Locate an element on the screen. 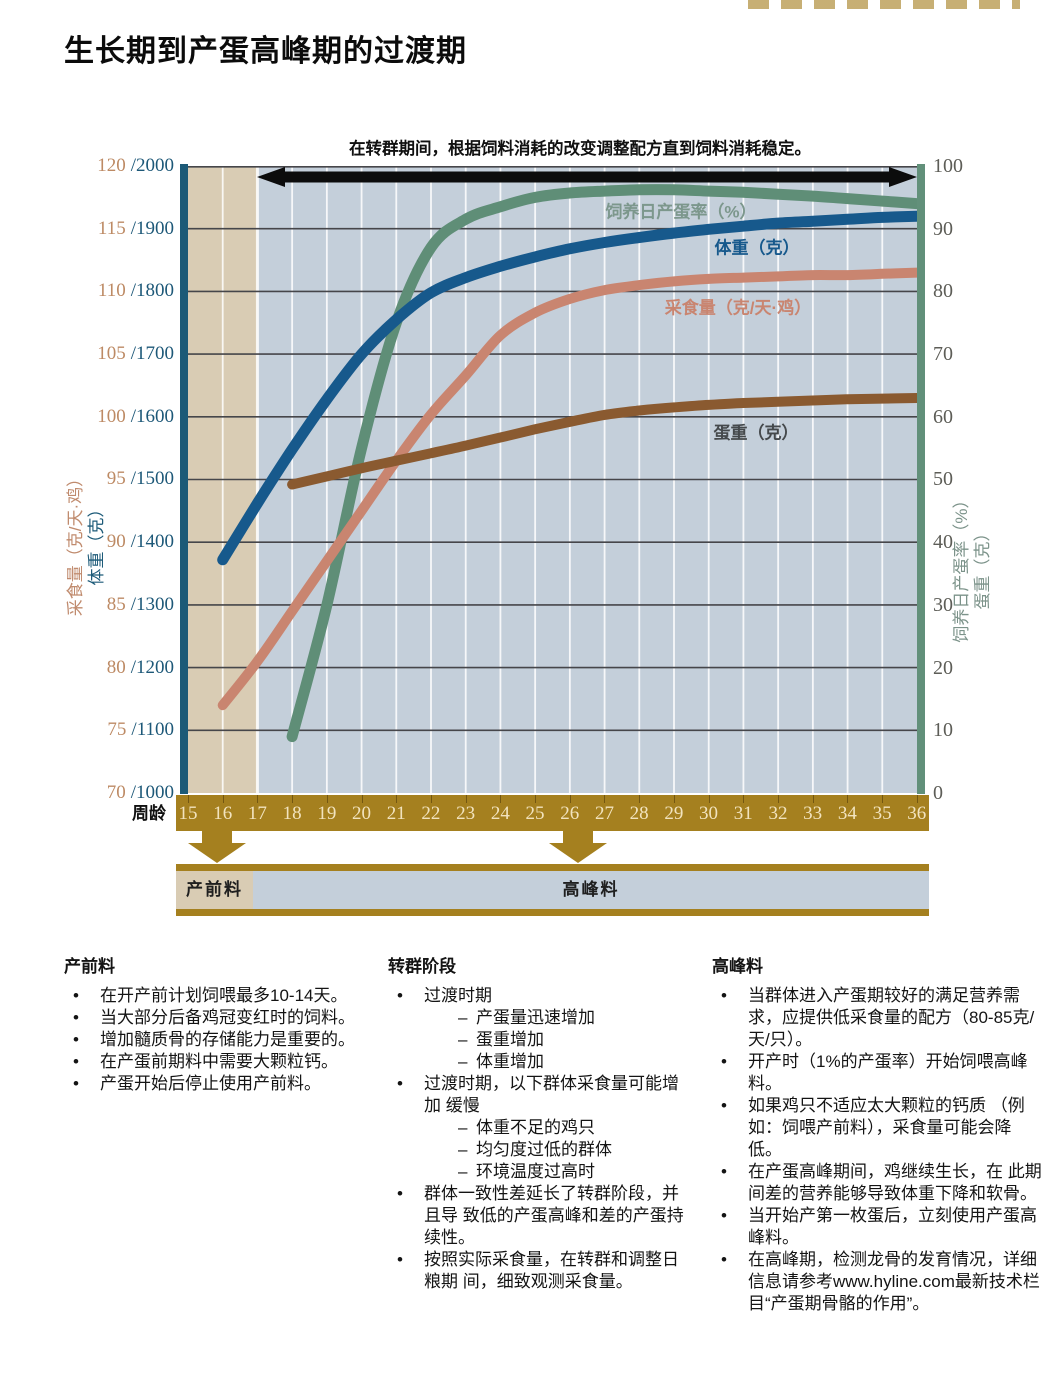 The image size is (1058, 1397). week-tick: 28 is located at coordinates (639, 813).